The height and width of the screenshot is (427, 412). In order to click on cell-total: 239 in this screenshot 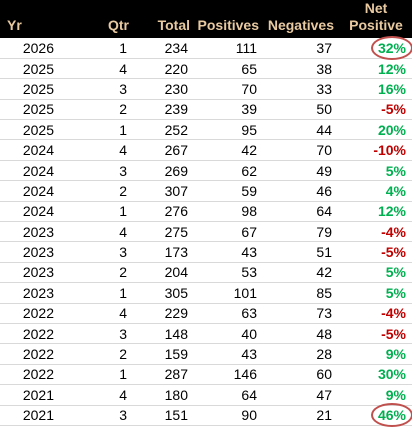, I will do `click(162, 110)`.